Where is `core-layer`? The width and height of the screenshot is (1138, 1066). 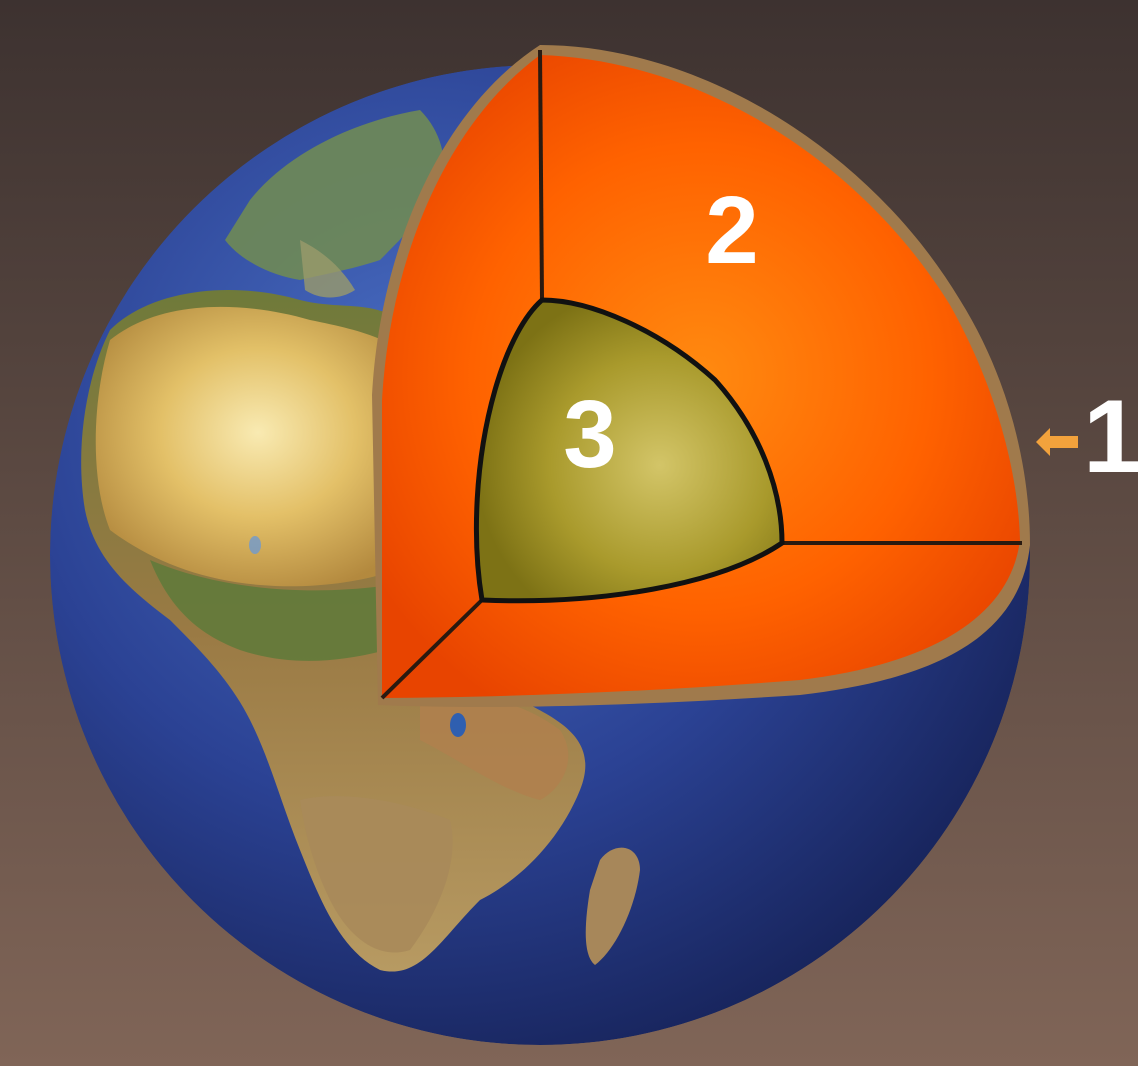
core-layer is located at coordinates (629, 450).